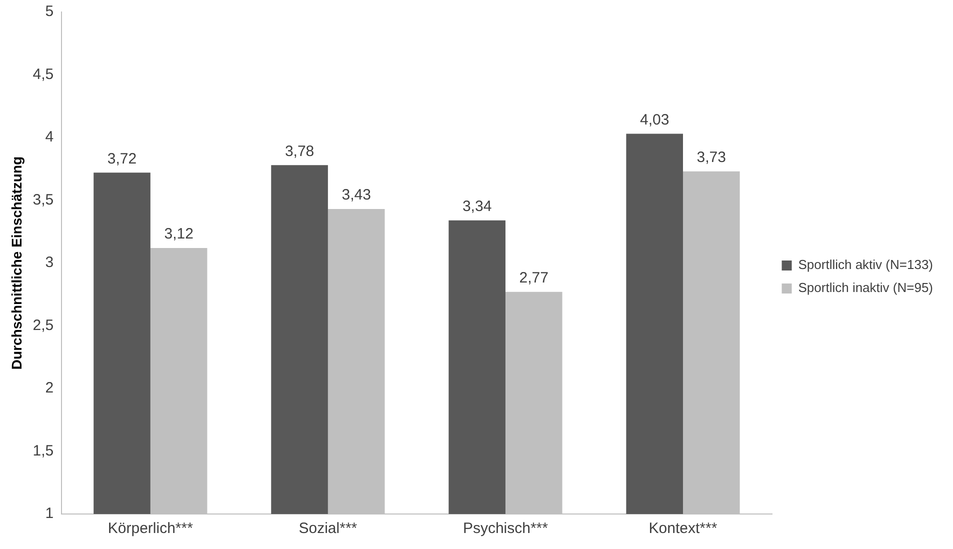 This screenshot has width=953, height=549. I want to click on x-tick-label: Körperlich***, so click(151, 529).